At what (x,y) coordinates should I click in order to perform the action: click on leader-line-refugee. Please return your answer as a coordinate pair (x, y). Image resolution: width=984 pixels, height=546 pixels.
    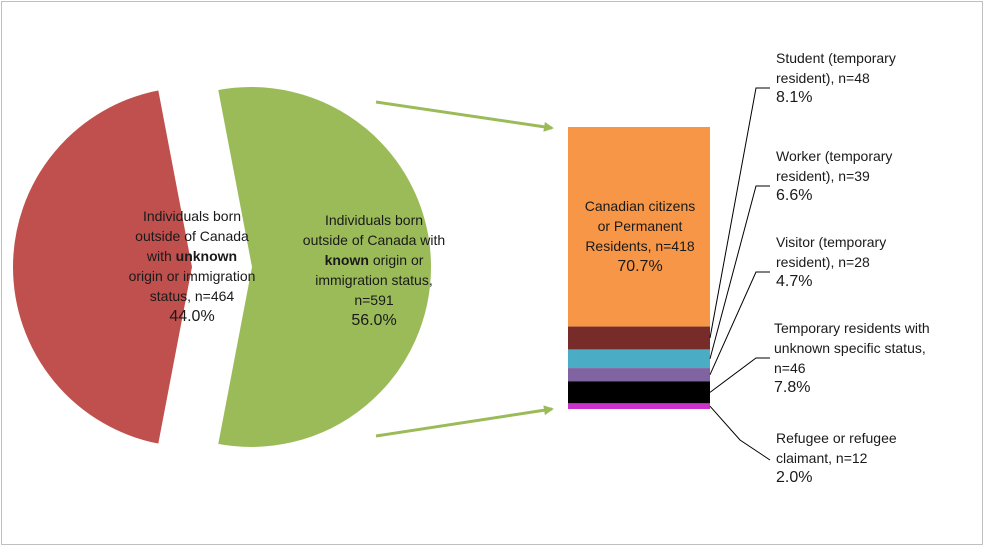
    Looking at the image, I should click on (740, 433).